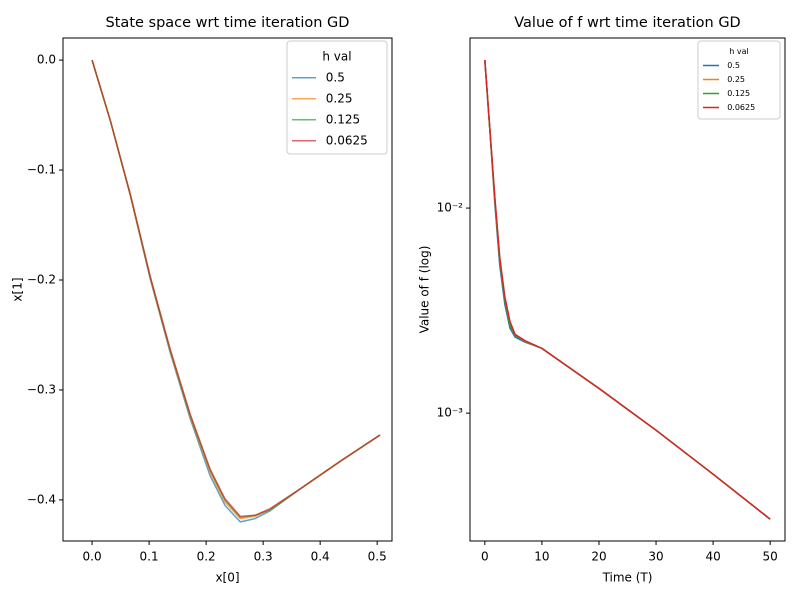 The height and width of the screenshot is (600, 800). I want to click on x-tick-label: 0.3, so click(263, 557).